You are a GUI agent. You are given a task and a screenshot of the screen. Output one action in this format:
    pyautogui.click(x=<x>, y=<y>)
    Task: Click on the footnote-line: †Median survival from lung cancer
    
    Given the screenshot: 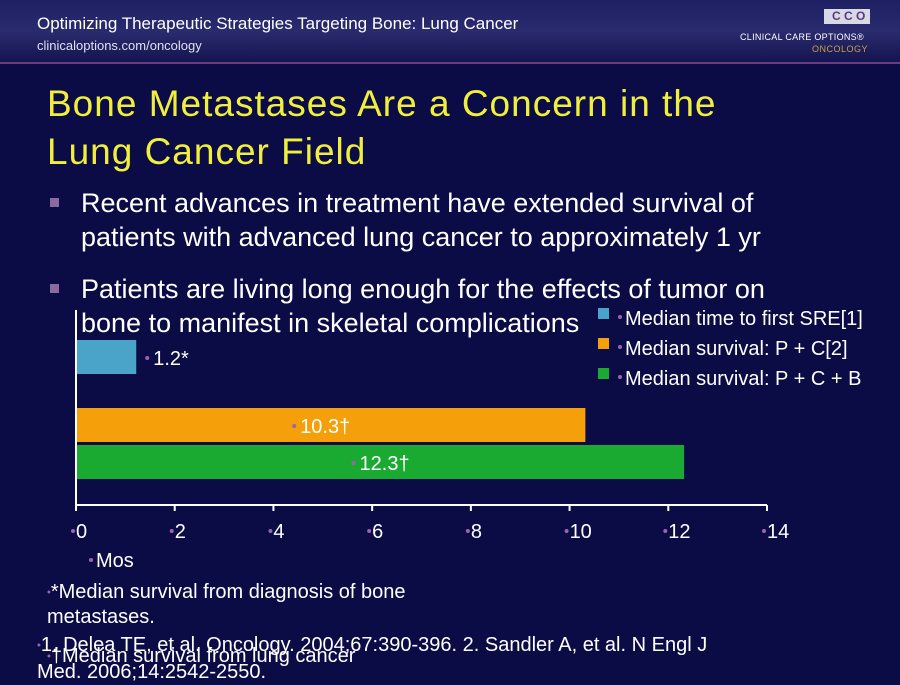 What is the action you would take?
    pyautogui.click(x=203, y=656)
    